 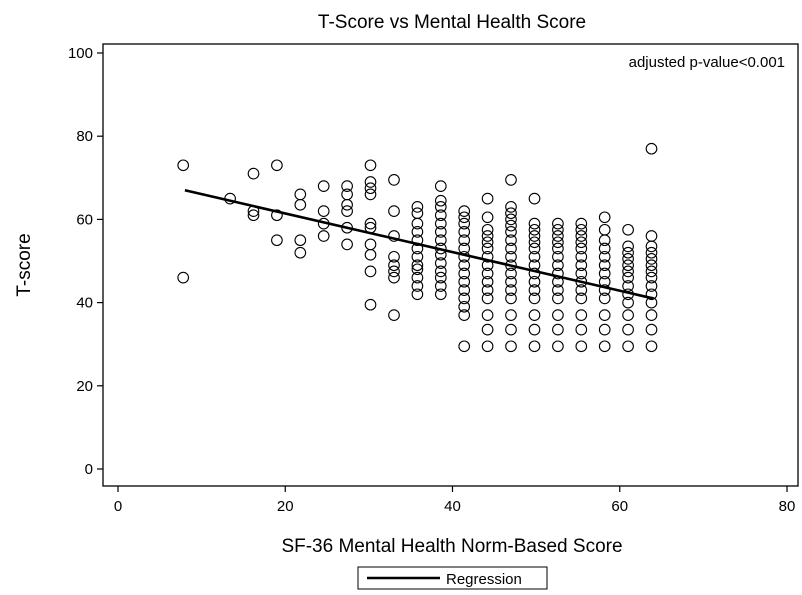 What do you see at coordinates (452, 578) in the screenshot?
I see `legend-box` at bounding box center [452, 578].